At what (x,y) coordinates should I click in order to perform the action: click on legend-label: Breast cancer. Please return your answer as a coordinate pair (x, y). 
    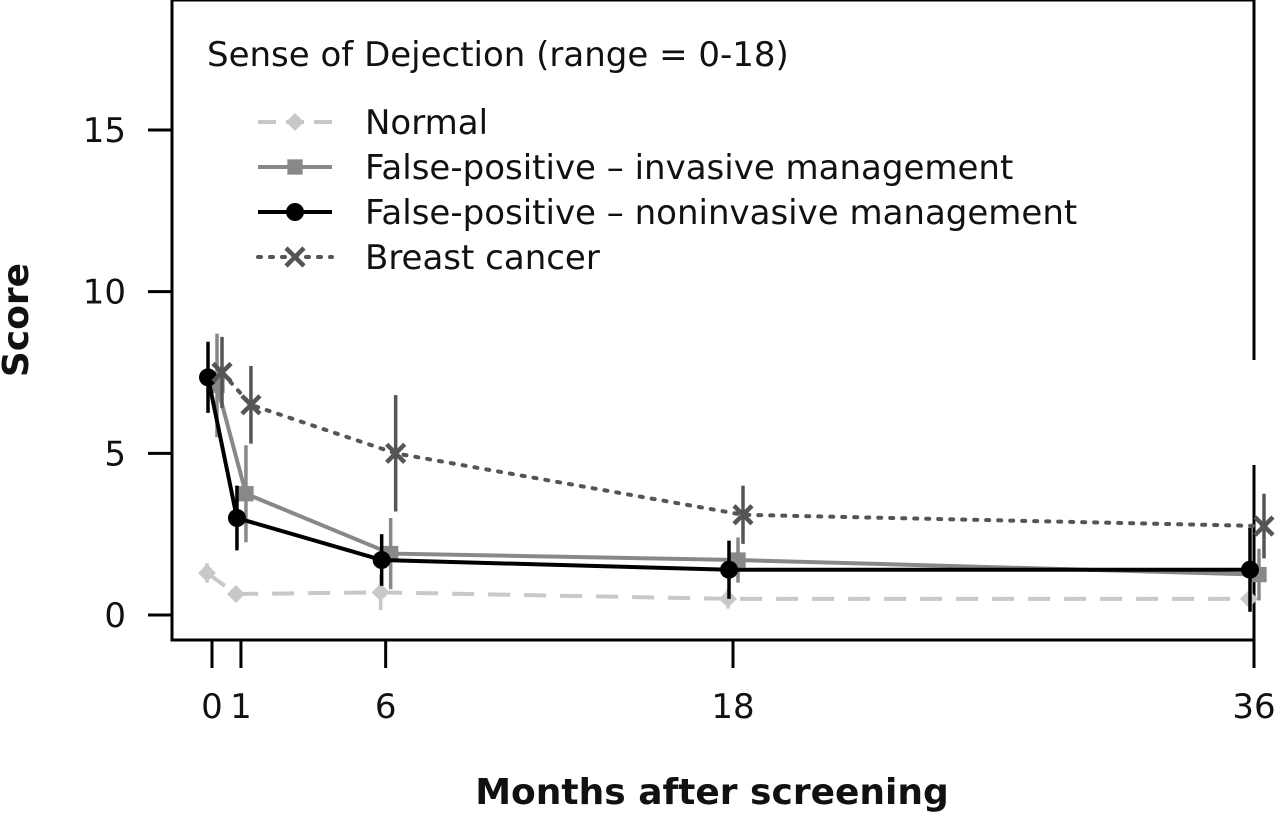
    Looking at the image, I should click on (482, 258).